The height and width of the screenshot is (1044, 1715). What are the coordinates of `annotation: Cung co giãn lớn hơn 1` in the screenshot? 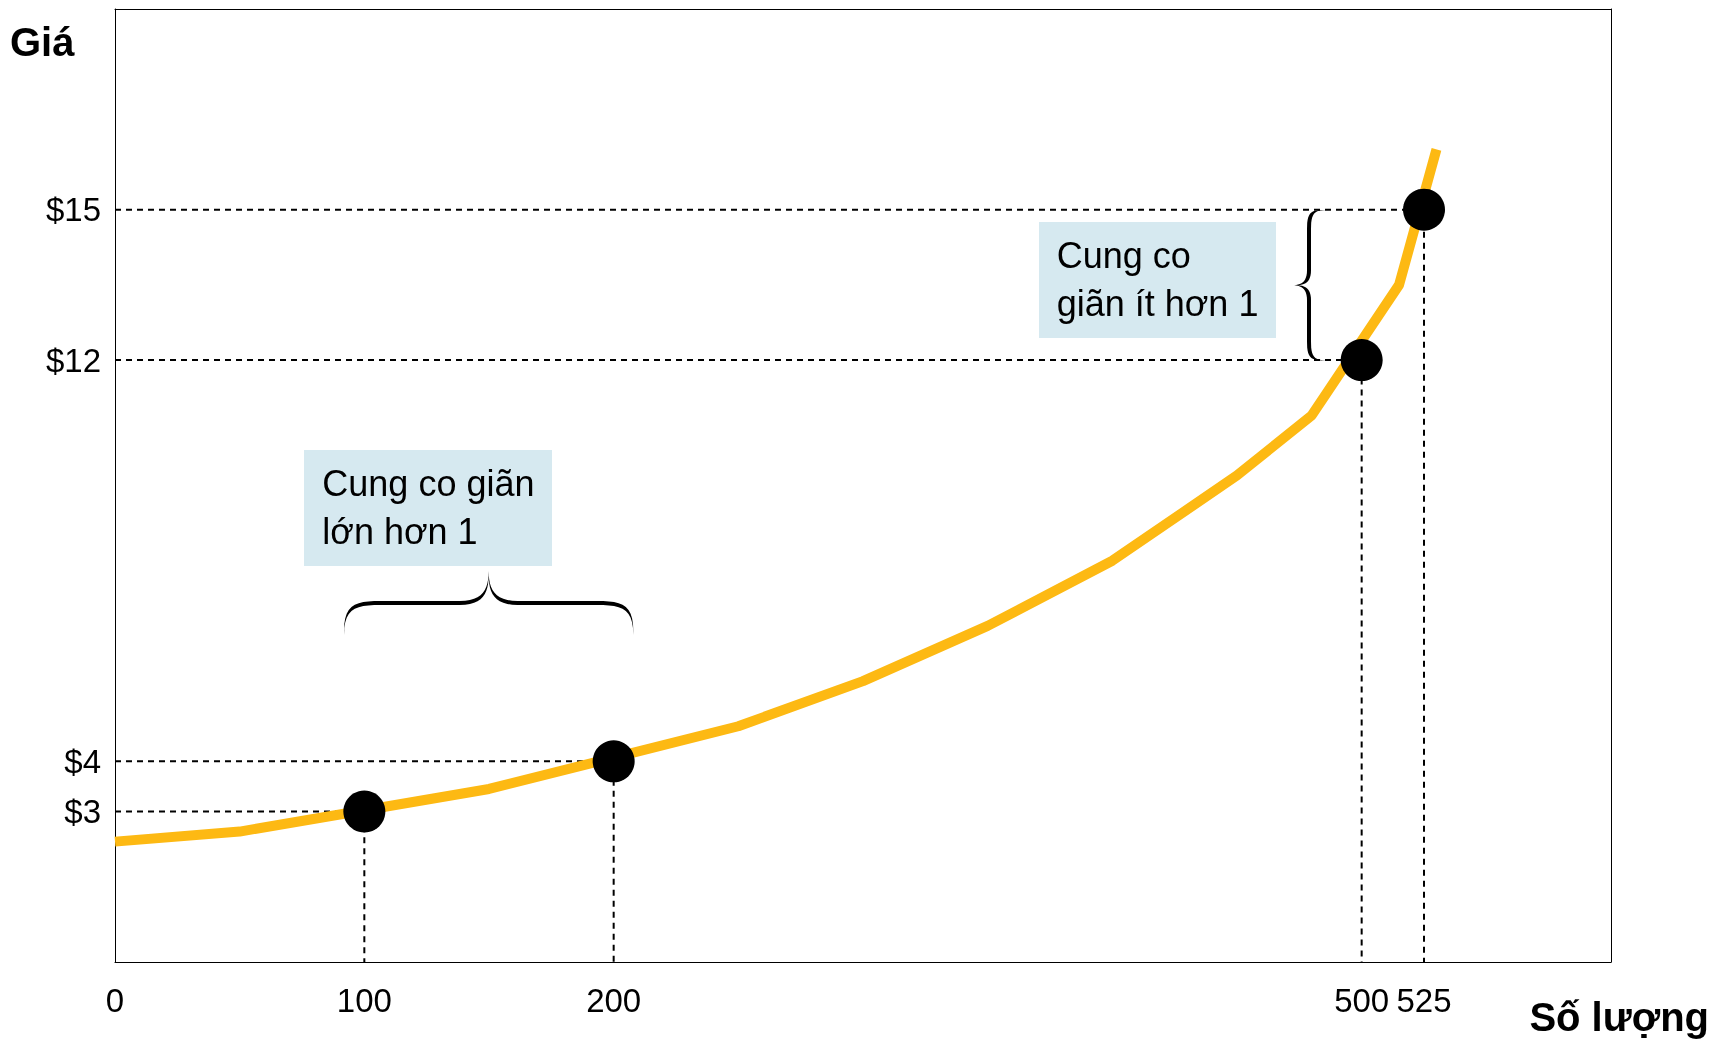 It's located at (428, 508).